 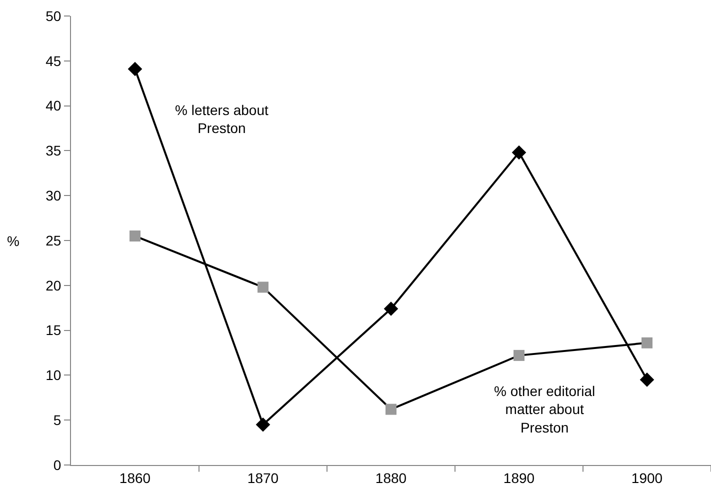 What do you see at coordinates (54, 285) in the screenshot?
I see `y-tick-label: 20` at bounding box center [54, 285].